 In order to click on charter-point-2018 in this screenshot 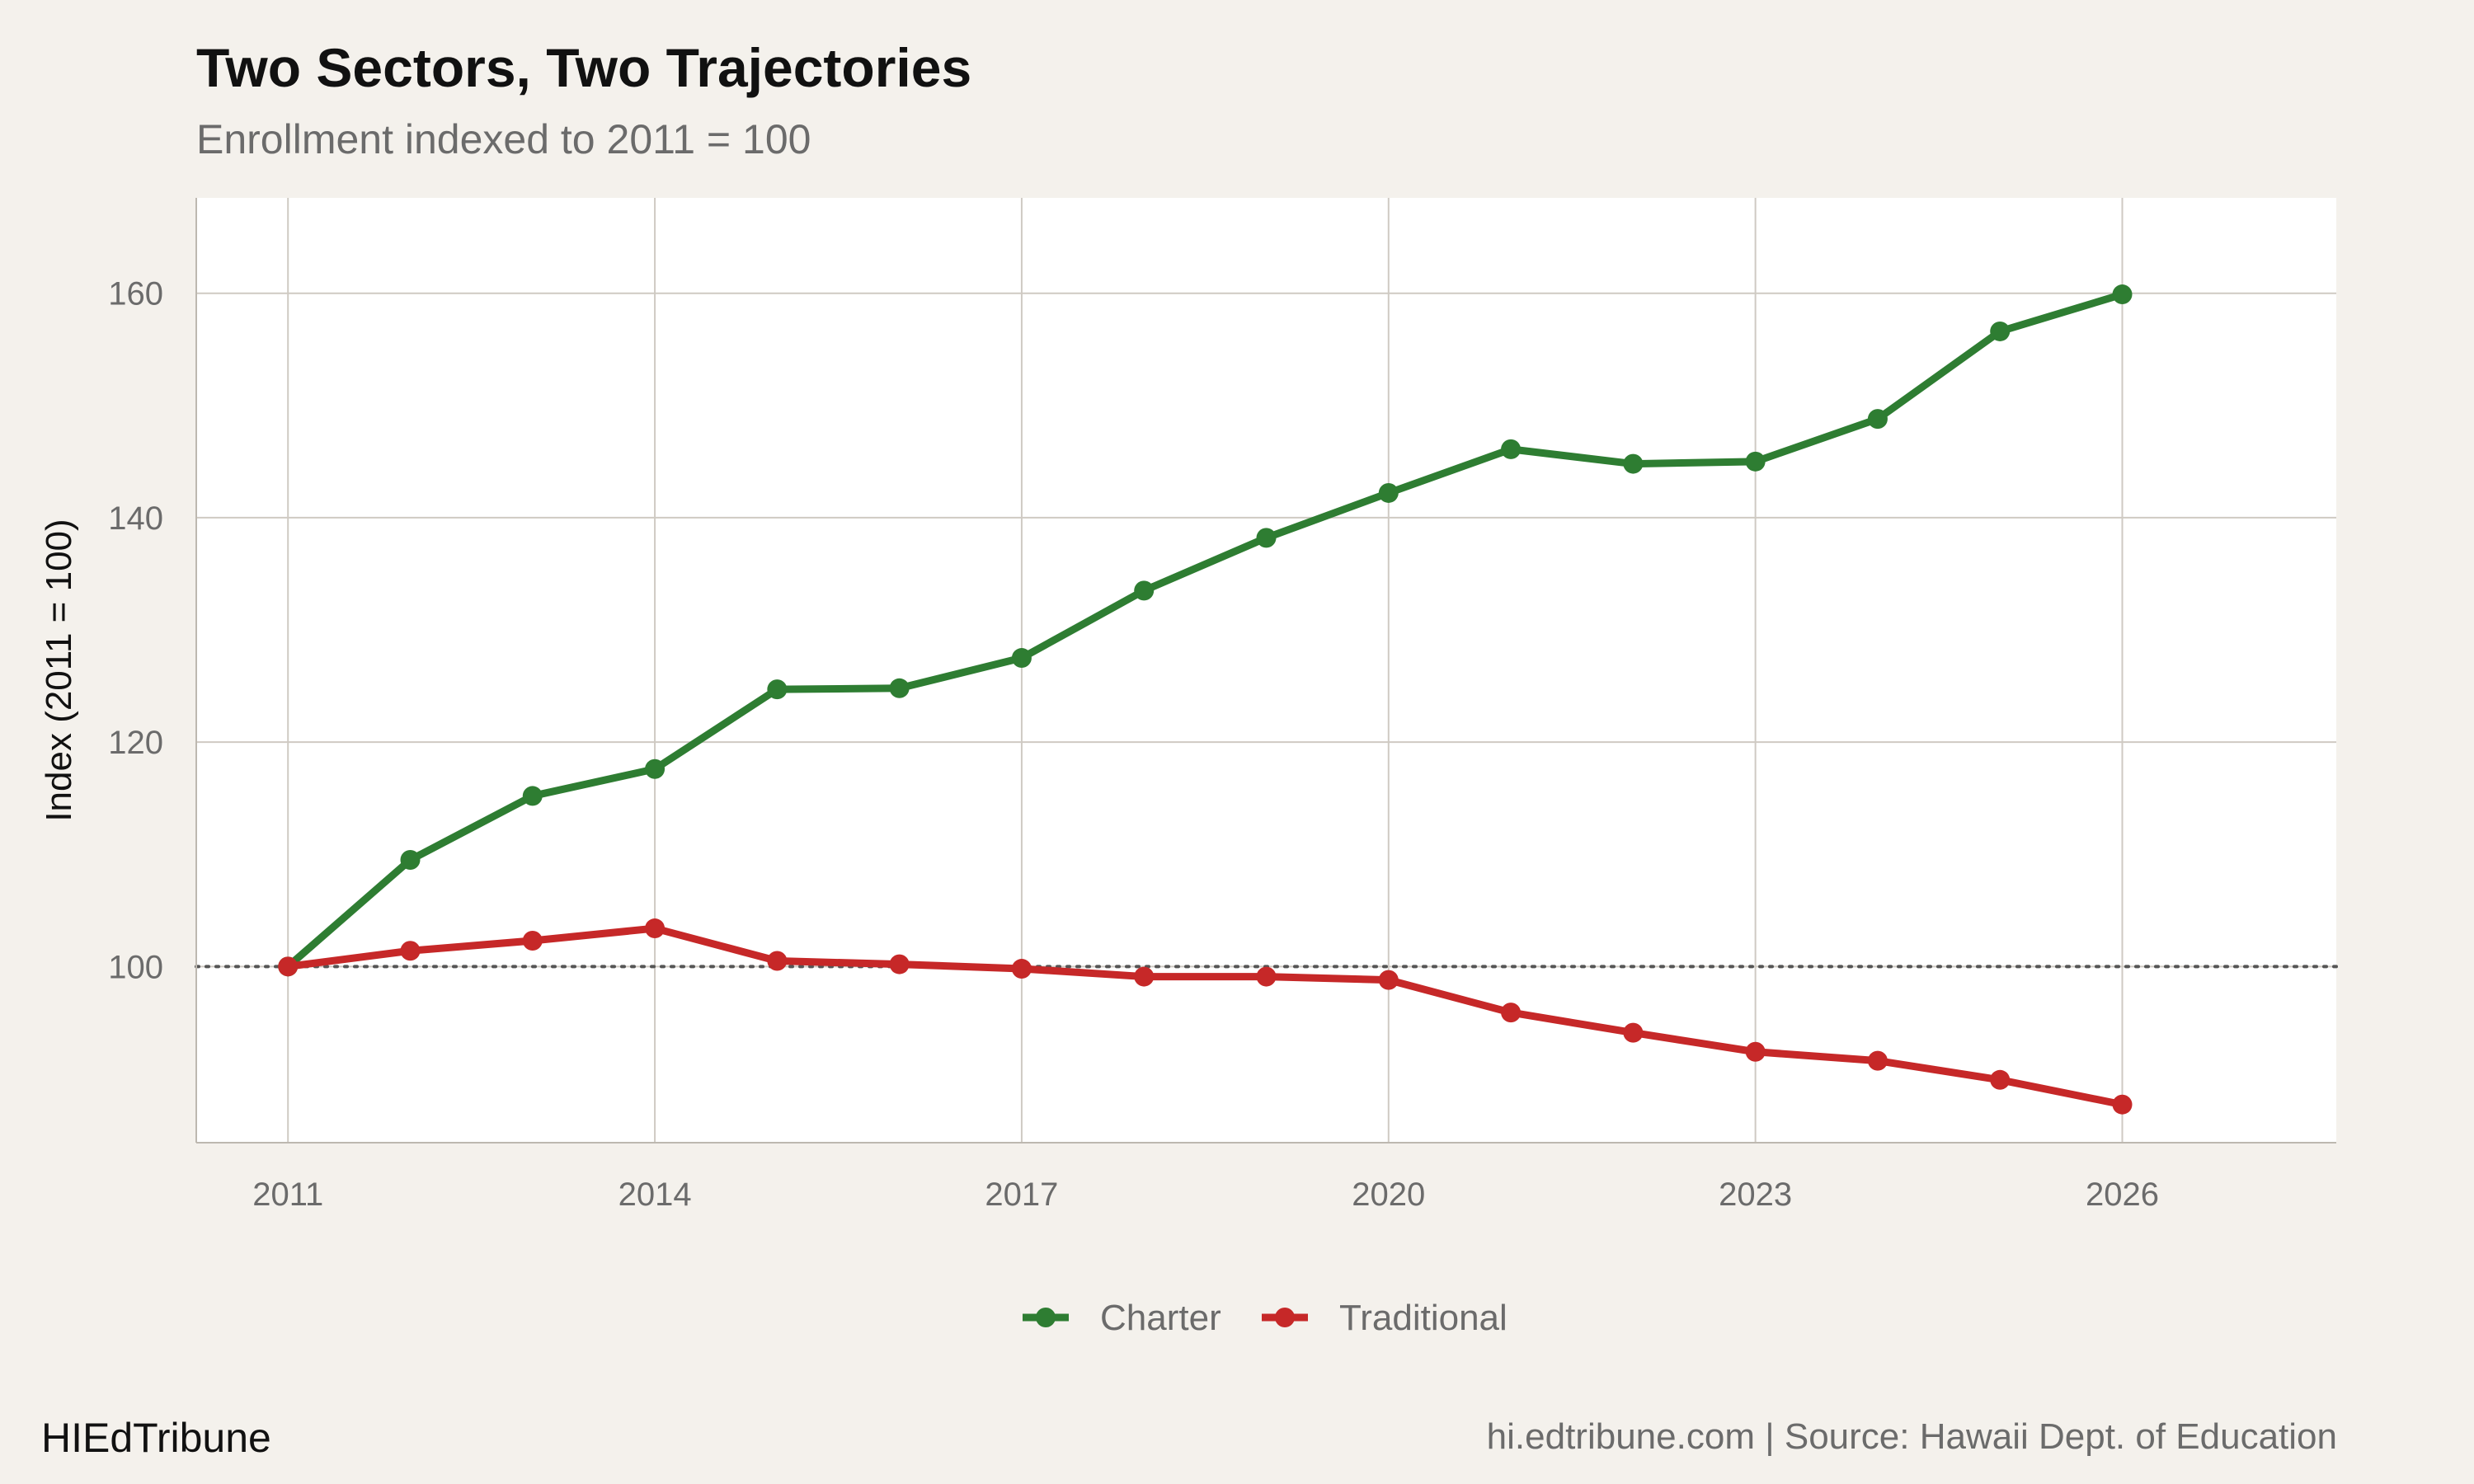, I will do `click(1144, 590)`.